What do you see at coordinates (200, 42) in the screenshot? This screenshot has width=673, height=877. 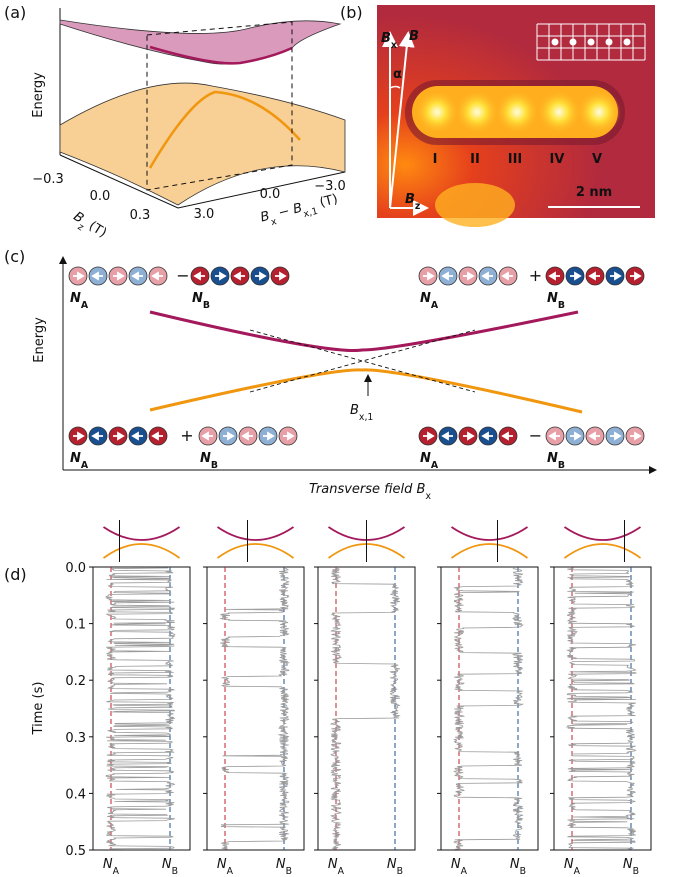 I see `upper-surface` at bounding box center [200, 42].